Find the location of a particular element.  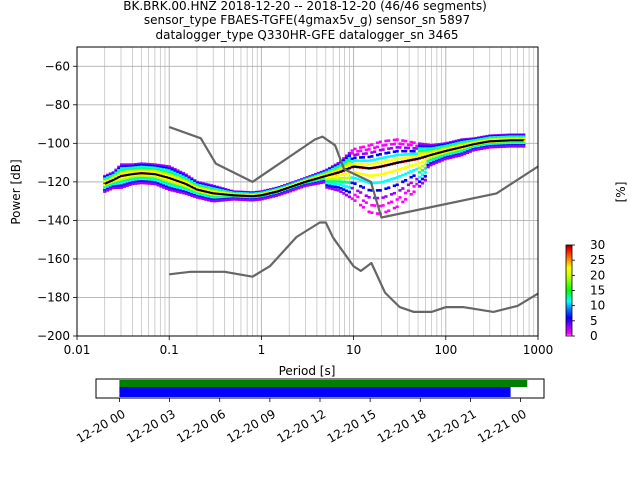

timeline-tick-label: 12-20 03 is located at coordinates (151, 426).